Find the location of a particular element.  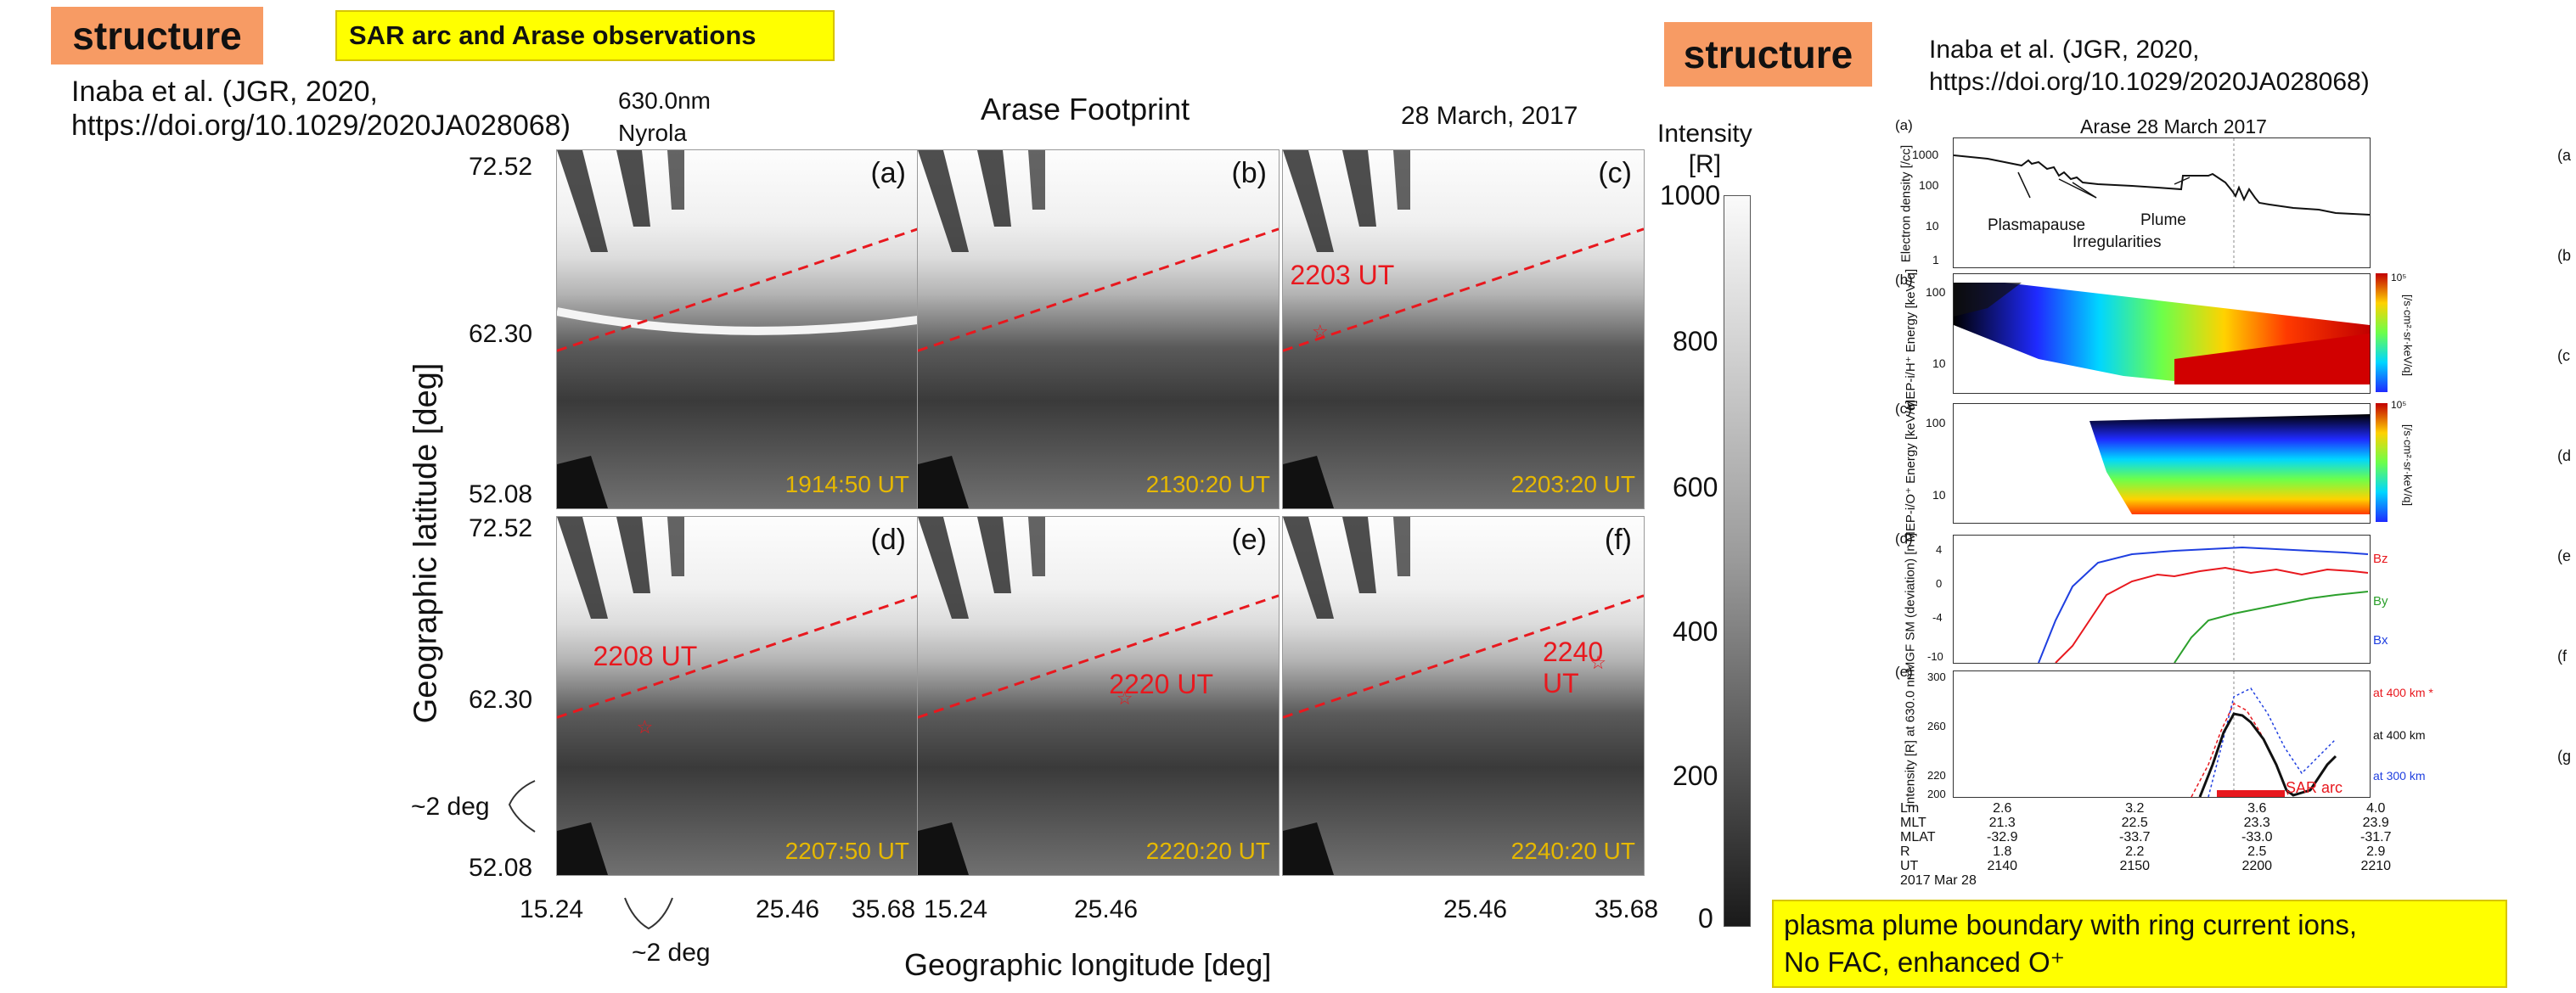

int-tick-220: 220 is located at coordinates (1936, 775).